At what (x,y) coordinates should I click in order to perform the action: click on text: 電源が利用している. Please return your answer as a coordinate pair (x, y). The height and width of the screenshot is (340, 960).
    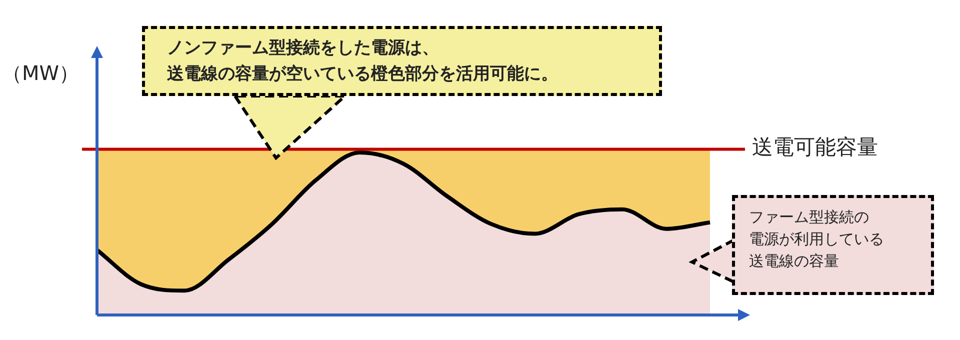
    Looking at the image, I should click on (817, 239).